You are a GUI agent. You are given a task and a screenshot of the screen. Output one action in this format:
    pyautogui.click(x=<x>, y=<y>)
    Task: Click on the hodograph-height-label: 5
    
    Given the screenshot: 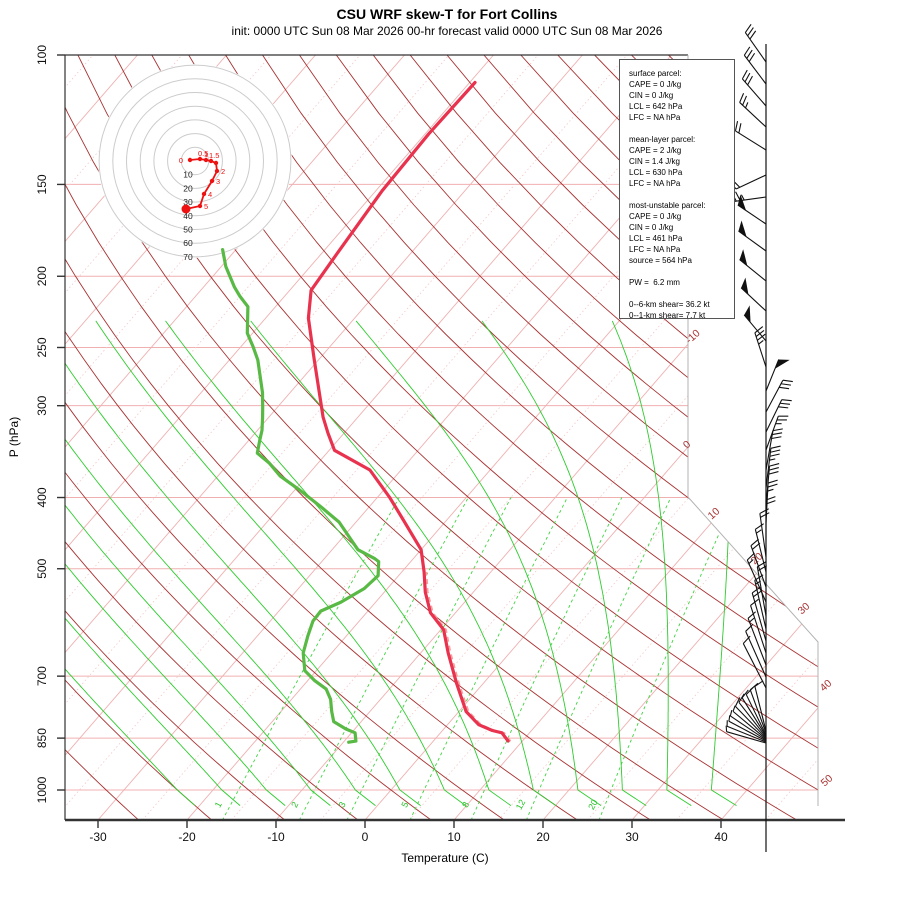 What is the action you would take?
    pyautogui.click(x=206, y=206)
    